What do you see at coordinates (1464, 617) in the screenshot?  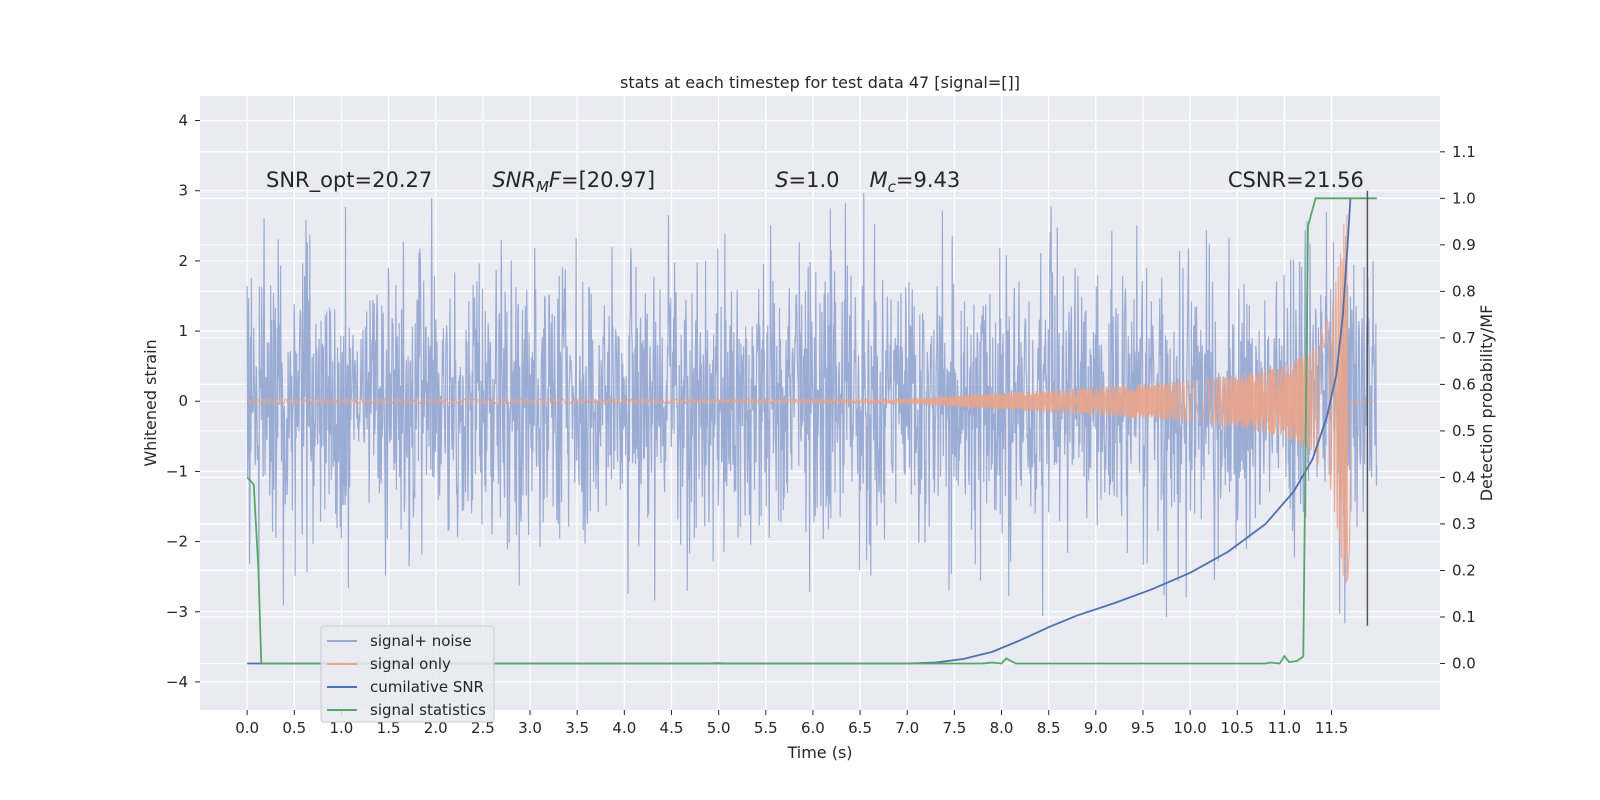 I see `y2-tick-label: 0.1` at bounding box center [1464, 617].